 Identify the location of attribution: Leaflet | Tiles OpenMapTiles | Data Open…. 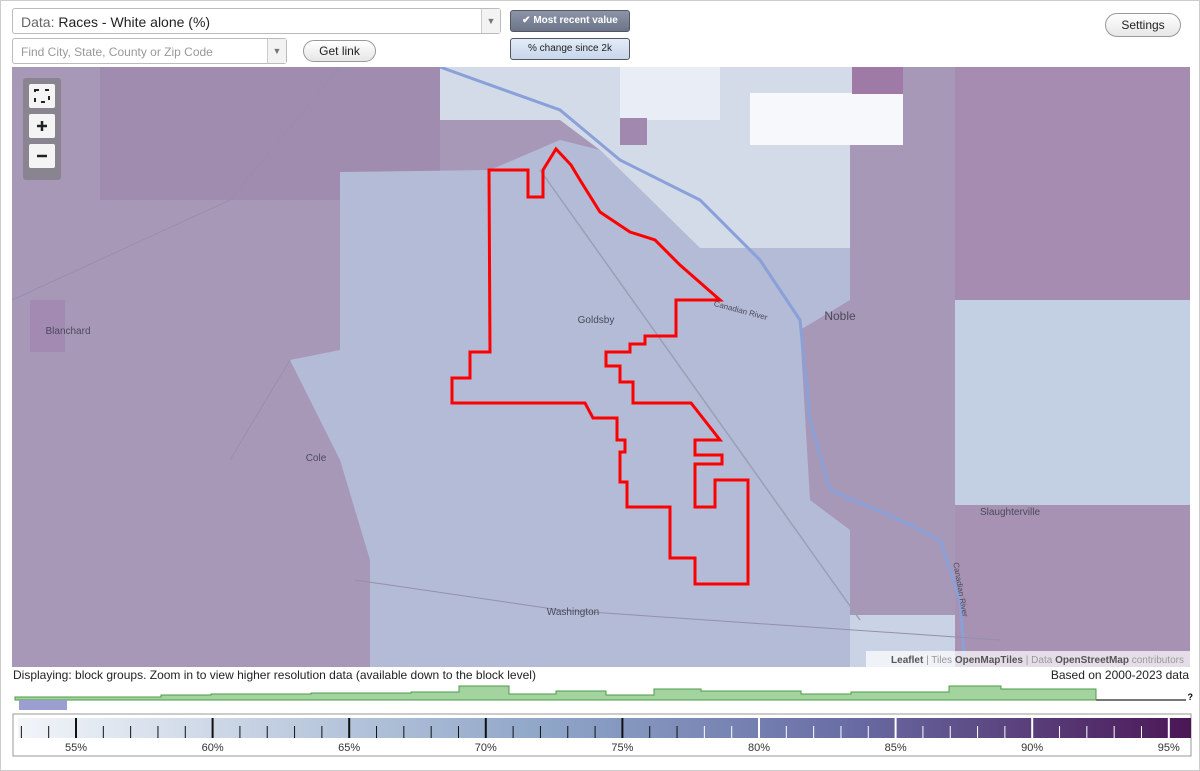
(1037, 660).